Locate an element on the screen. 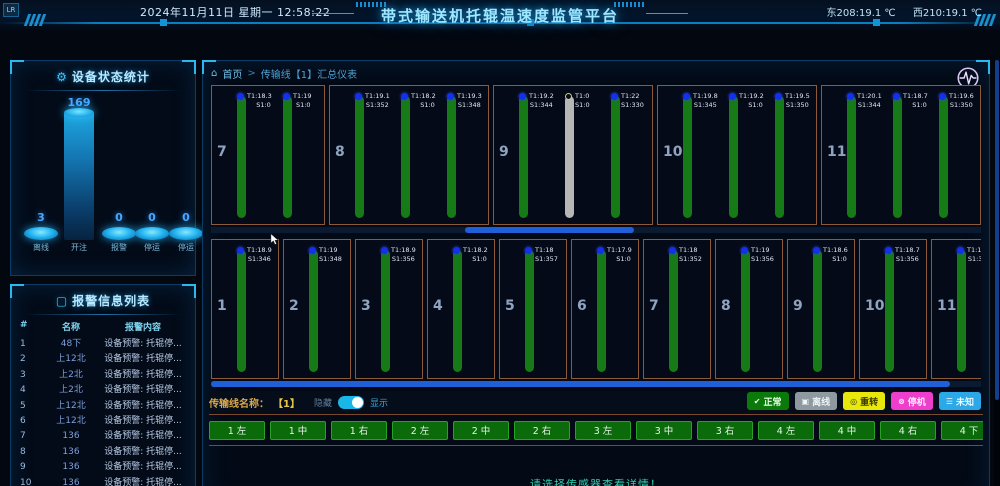 This screenshot has height=486, width=1000. gauge-card: 10 T1:19.8 S1:345 T1:19.2 S1:0 T1:19.5 S1:350 is located at coordinates (737, 155).